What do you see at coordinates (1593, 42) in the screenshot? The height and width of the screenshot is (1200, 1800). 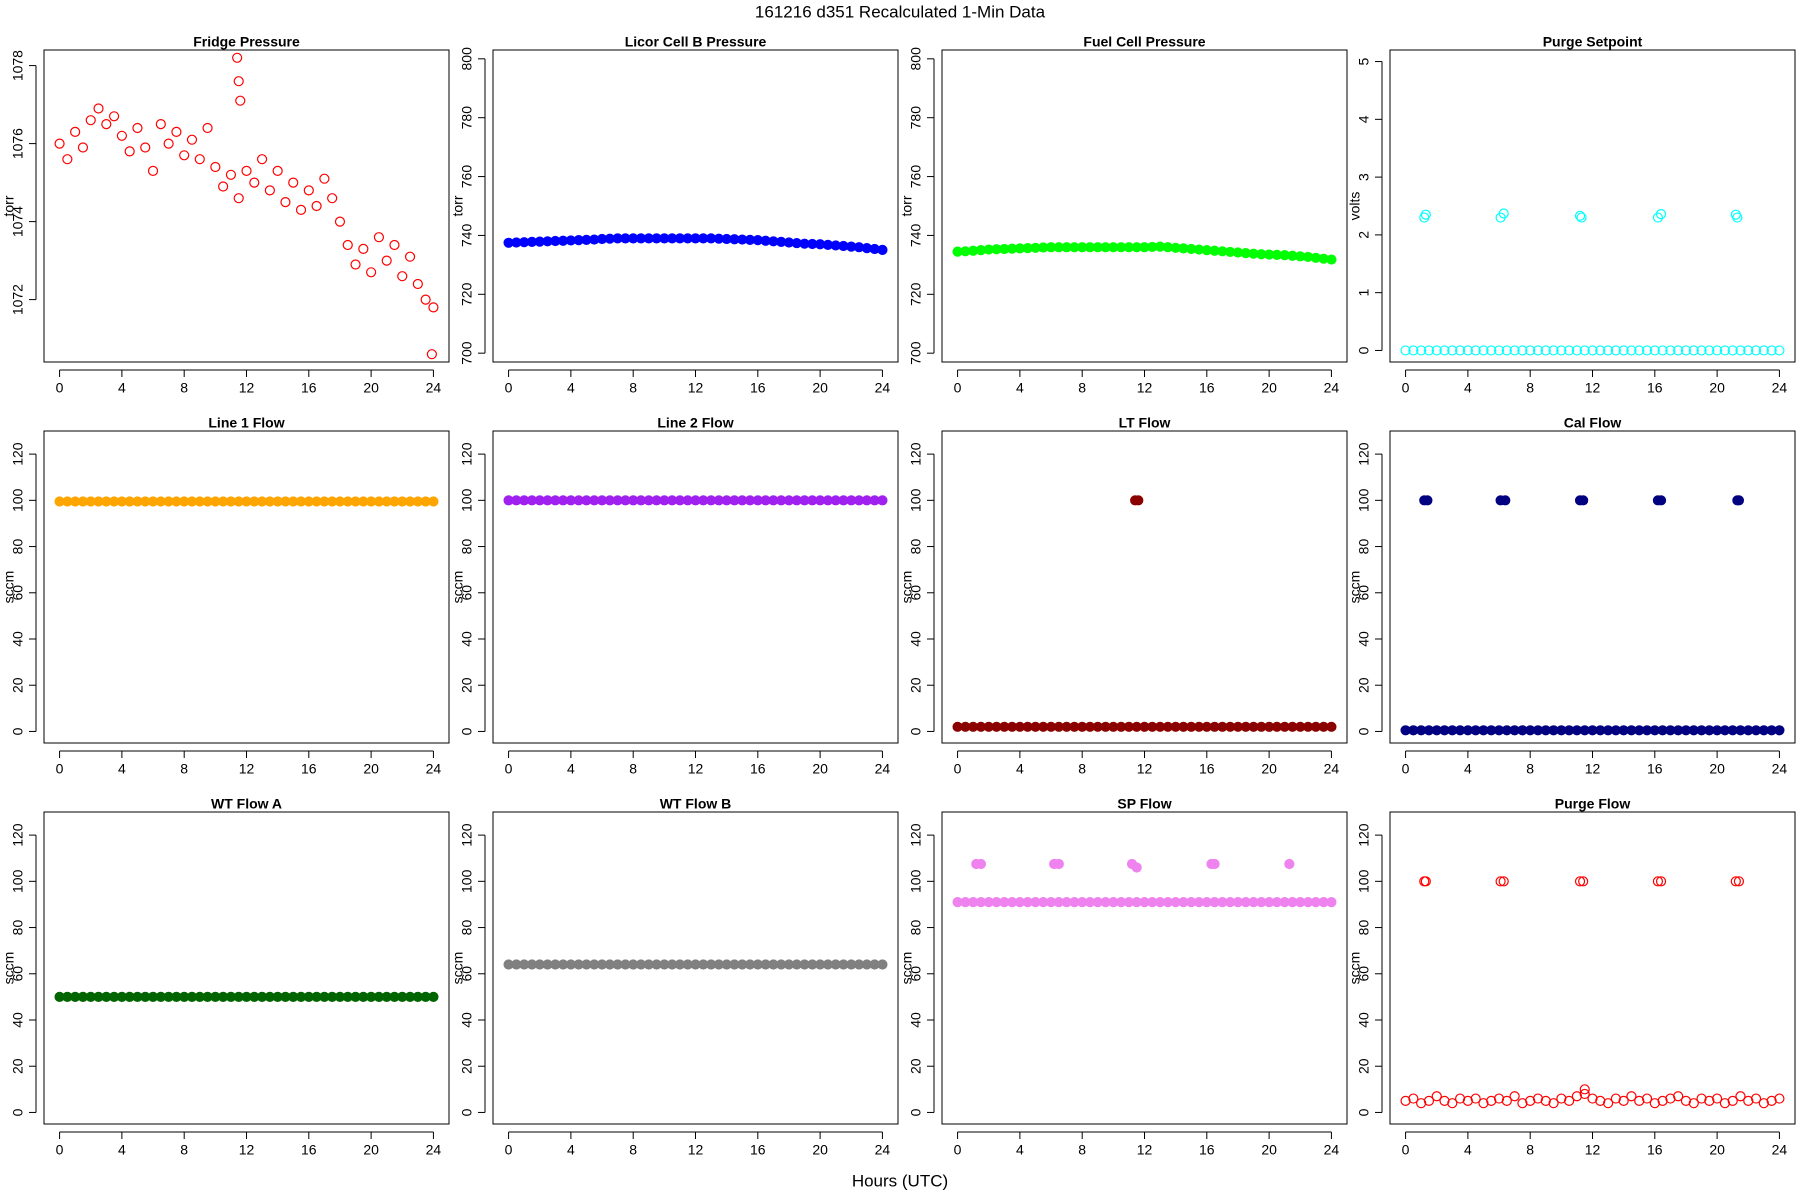 I see `panel-title: Purge Setpoint` at bounding box center [1593, 42].